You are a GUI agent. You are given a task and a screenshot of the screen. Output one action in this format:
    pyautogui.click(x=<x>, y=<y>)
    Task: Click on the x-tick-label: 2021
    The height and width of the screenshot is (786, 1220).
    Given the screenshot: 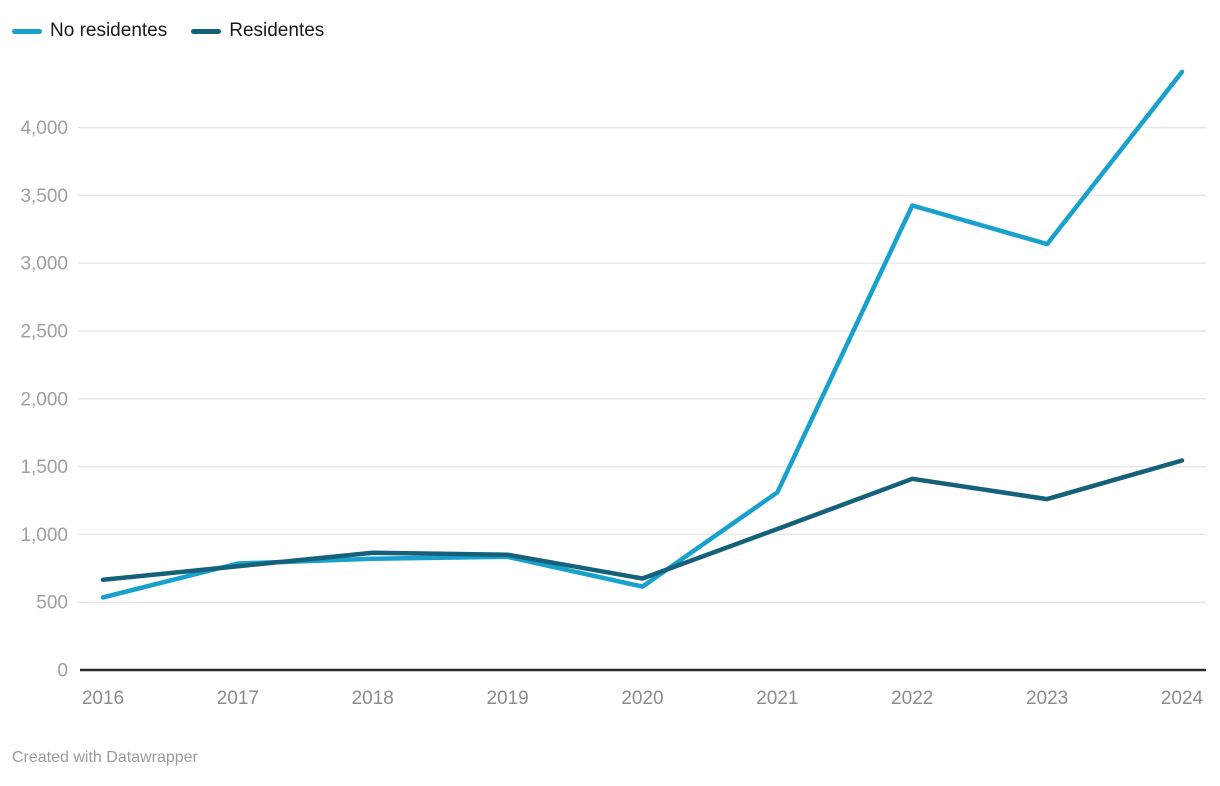 What is the action you would take?
    pyautogui.click(x=777, y=698)
    